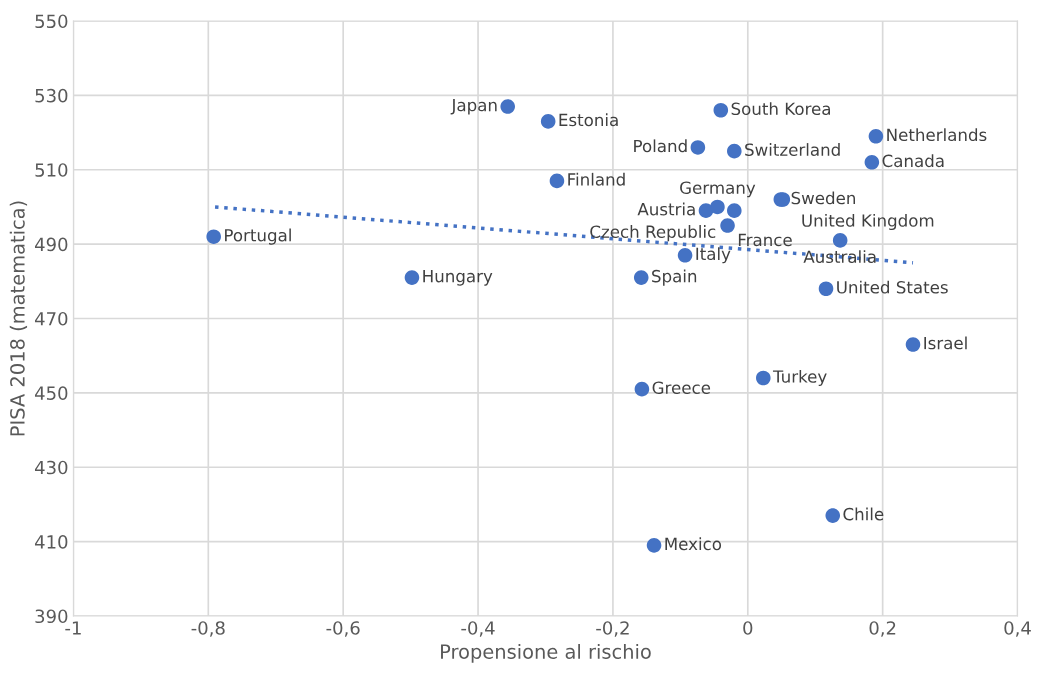 The height and width of the screenshot is (700, 1049). What do you see at coordinates (51, 244) in the screenshot?
I see `y-tick-label: 490` at bounding box center [51, 244].